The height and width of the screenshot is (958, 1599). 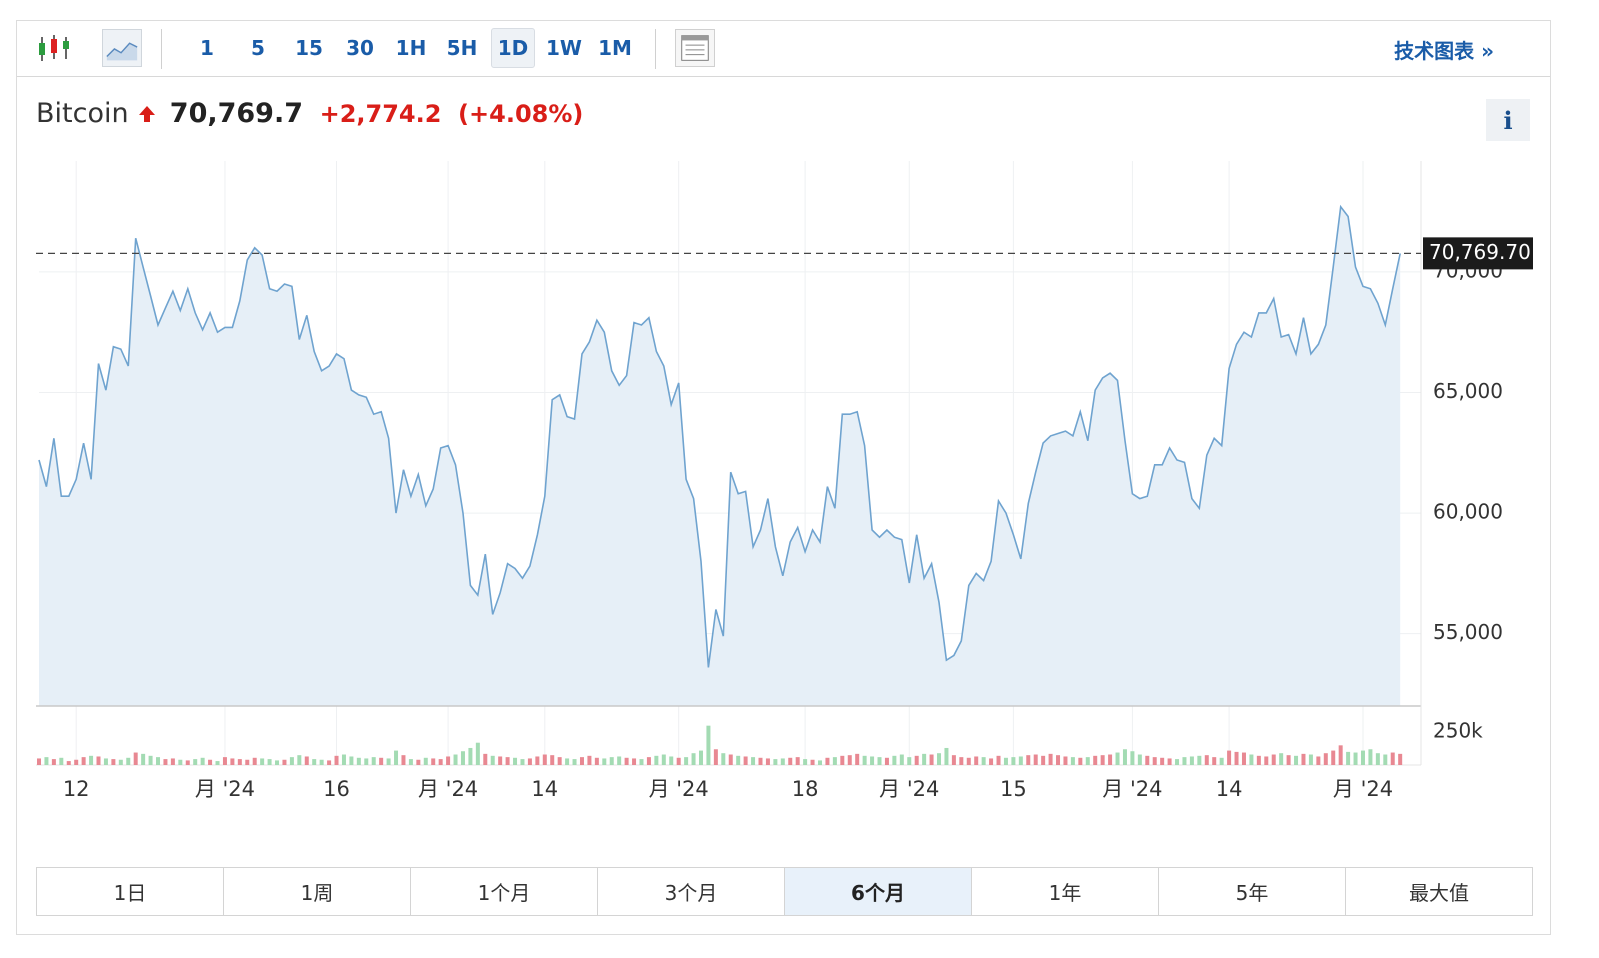 I want to click on interval-button: 15, so click(x=309, y=48).